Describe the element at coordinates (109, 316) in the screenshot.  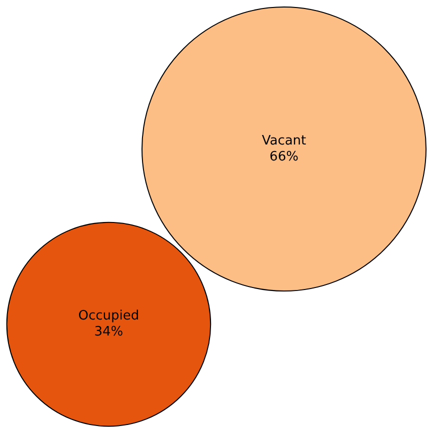
I see `category-label: Occupied` at that location.